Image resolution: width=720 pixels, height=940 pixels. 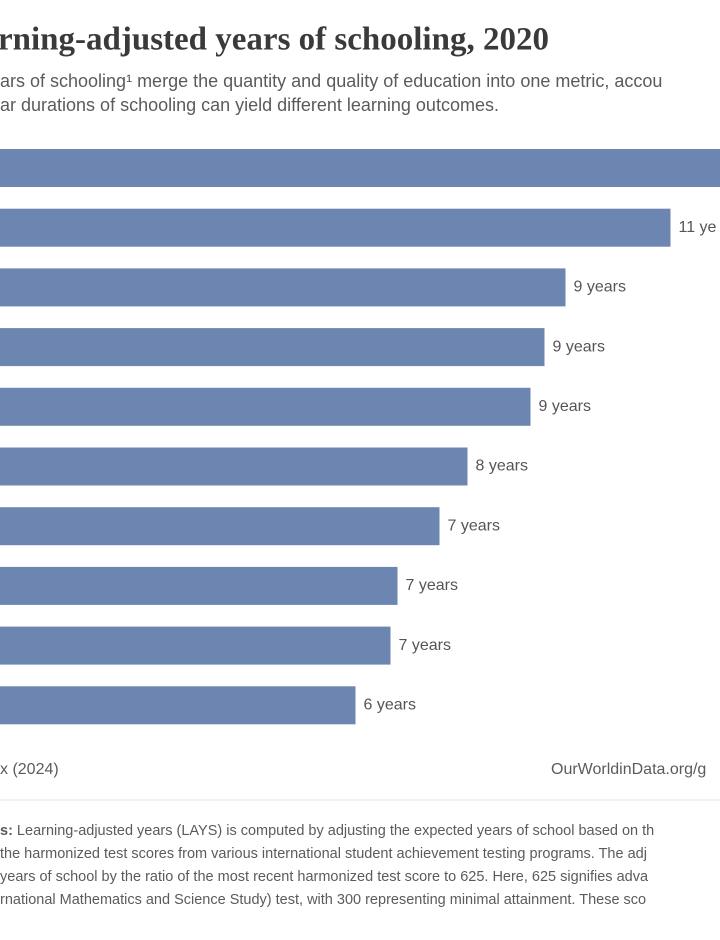 I want to click on url: OurWorldinData.org/g, so click(x=628, y=769).